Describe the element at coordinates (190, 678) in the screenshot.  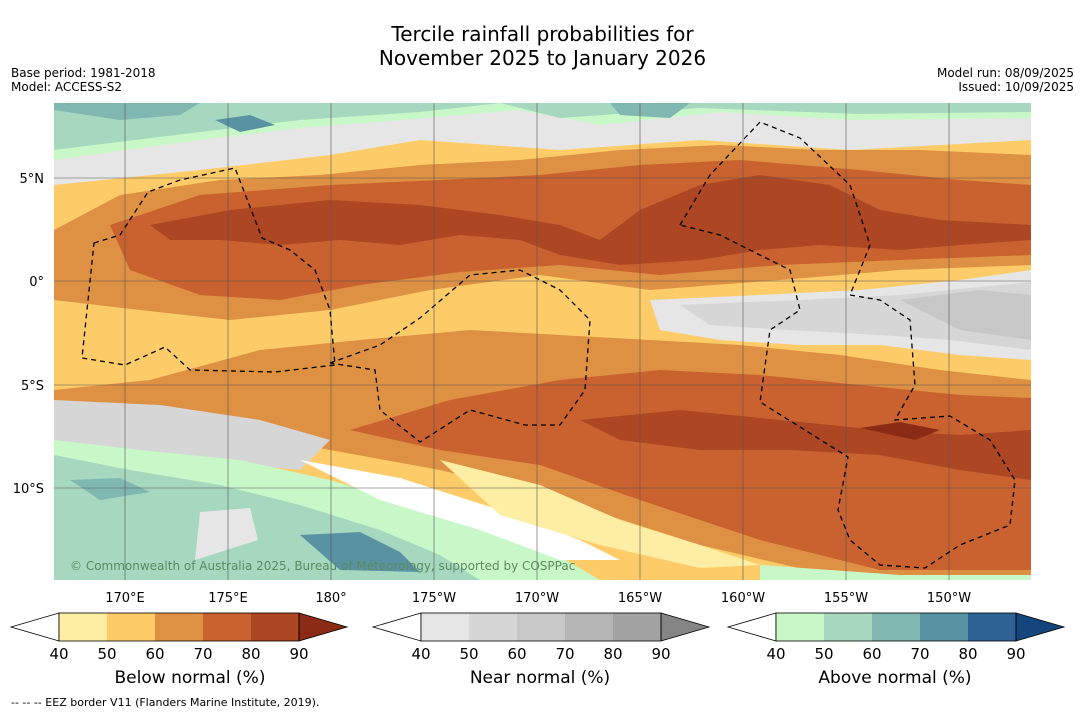
I see `colorbar-label-below: Below normal (%)` at that location.